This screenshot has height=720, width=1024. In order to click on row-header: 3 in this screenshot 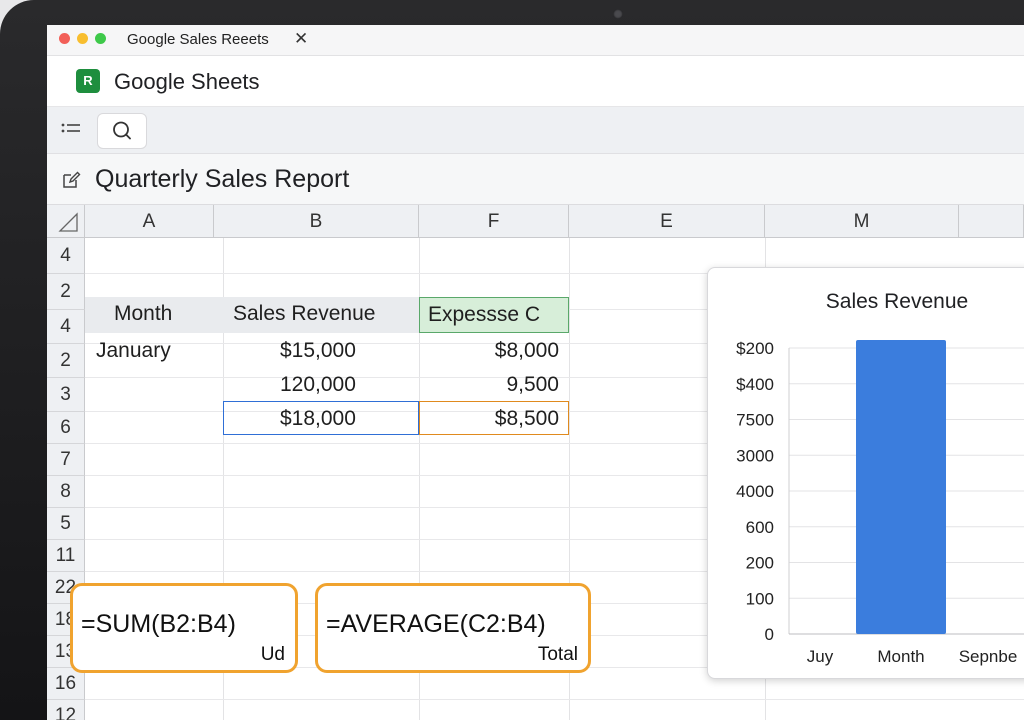, I will do `click(66, 395)`.